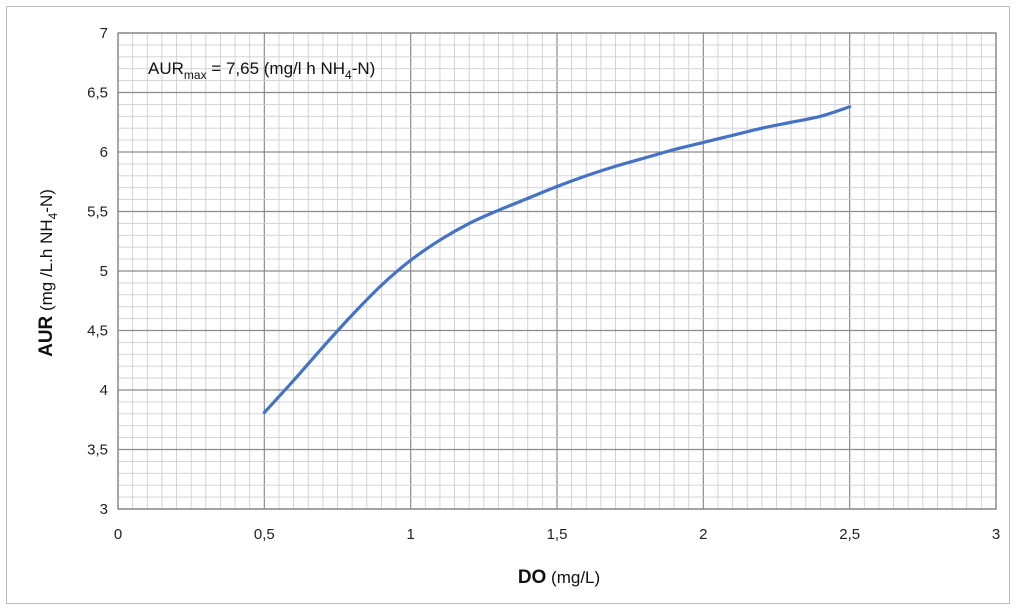  What do you see at coordinates (261, 70) in the screenshot?
I see `annotation-label: AURmax = 7,65 (mg/l h NH4-N)` at bounding box center [261, 70].